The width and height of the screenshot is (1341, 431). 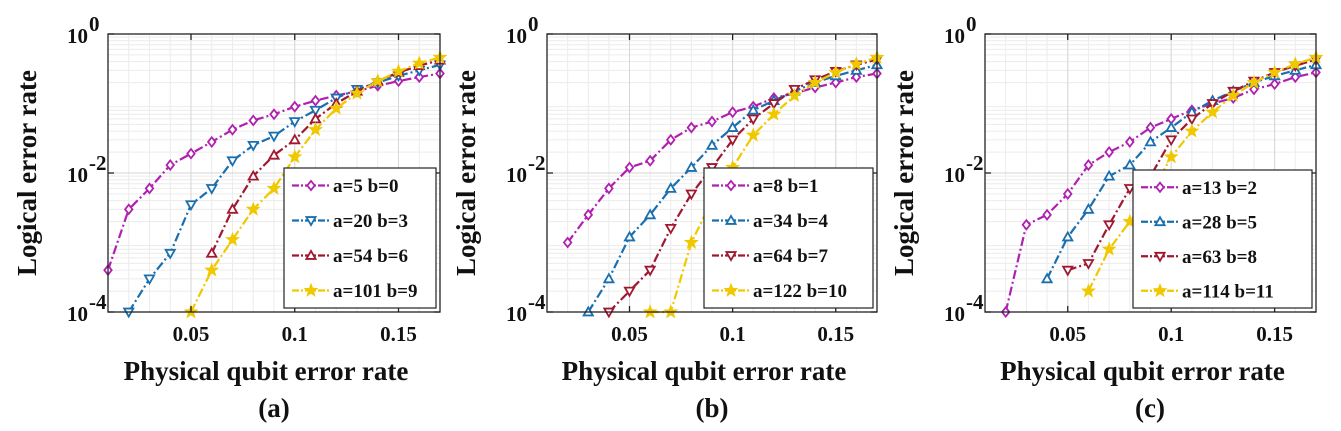 I want to click on legend-label: a=34 b=4, so click(x=790, y=221).